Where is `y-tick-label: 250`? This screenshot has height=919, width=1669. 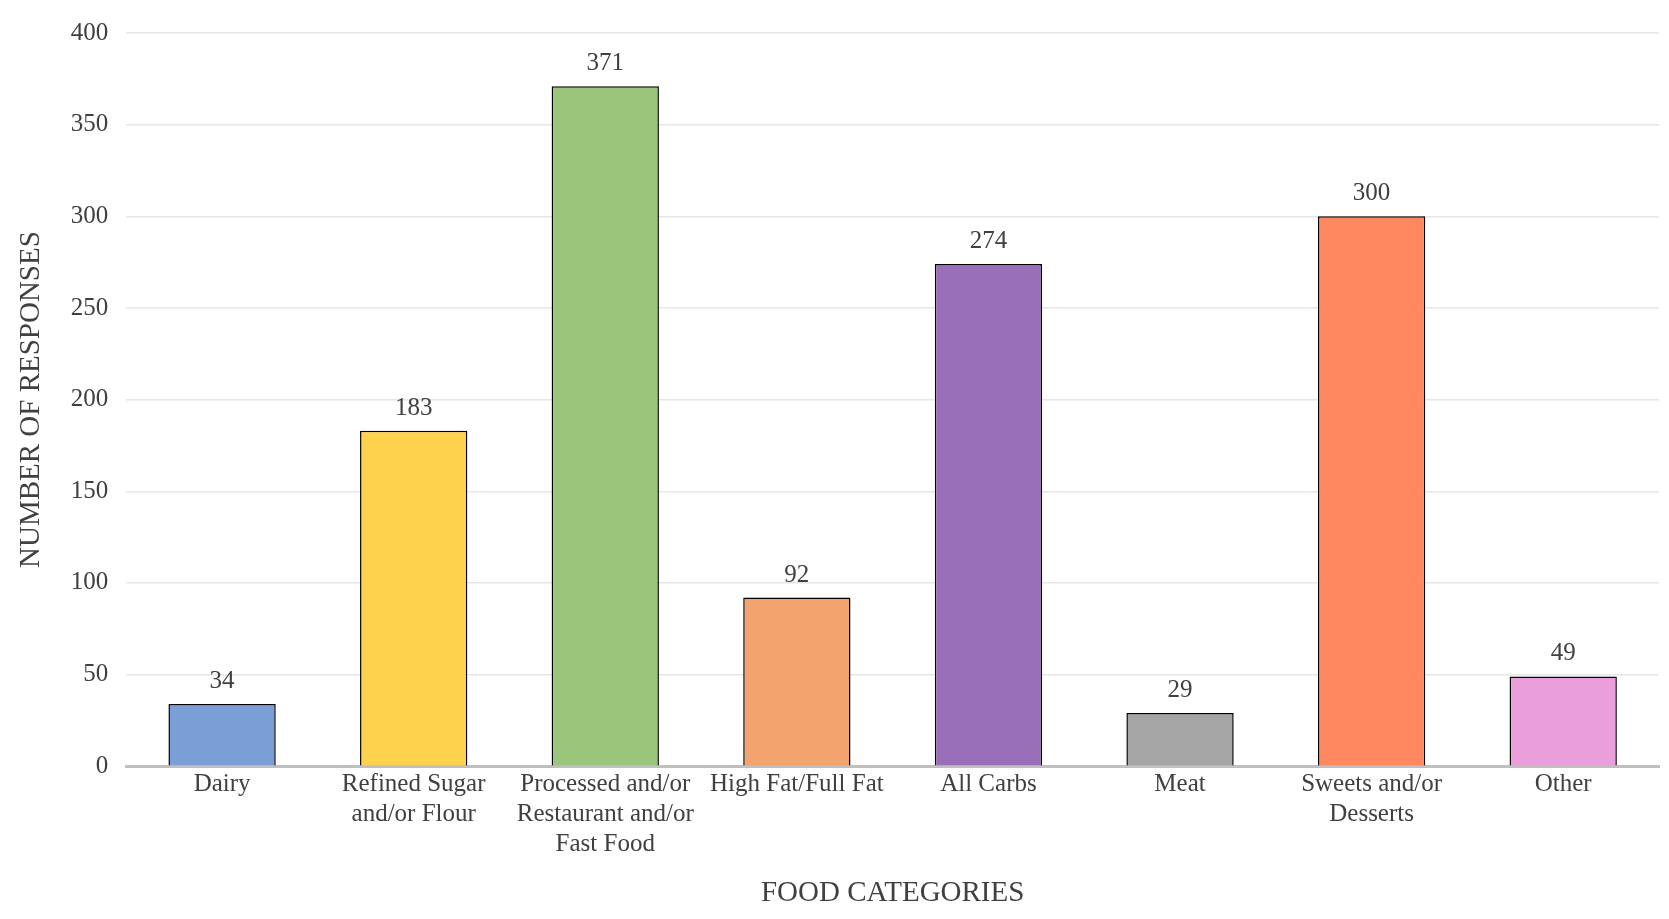 y-tick-label: 250 is located at coordinates (89, 306).